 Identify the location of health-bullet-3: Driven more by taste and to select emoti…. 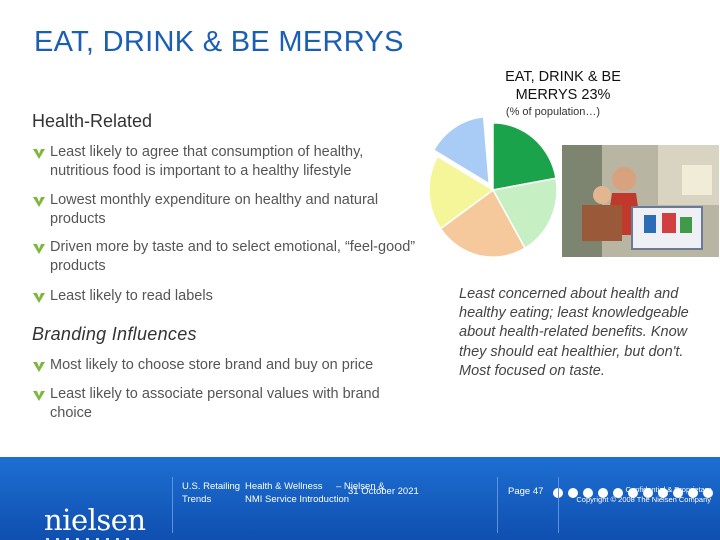
(224, 257).